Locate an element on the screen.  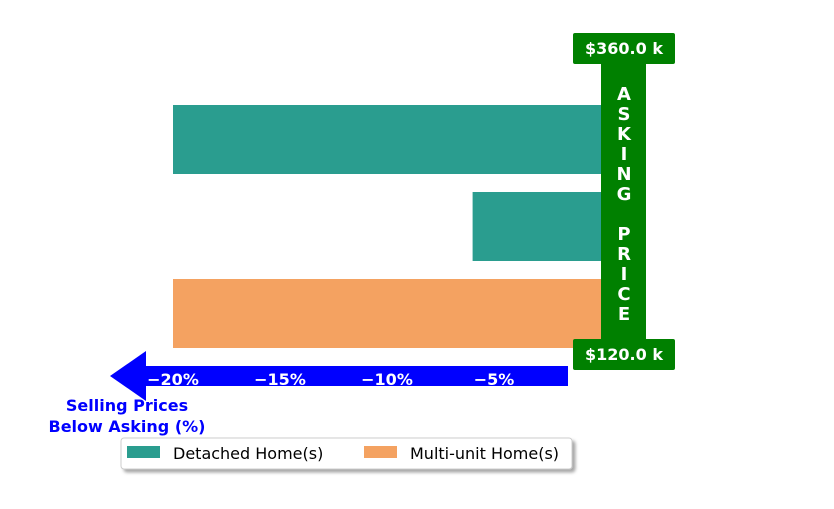
price-bottom-badge: $120.0 k is located at coordinates (624, 354).